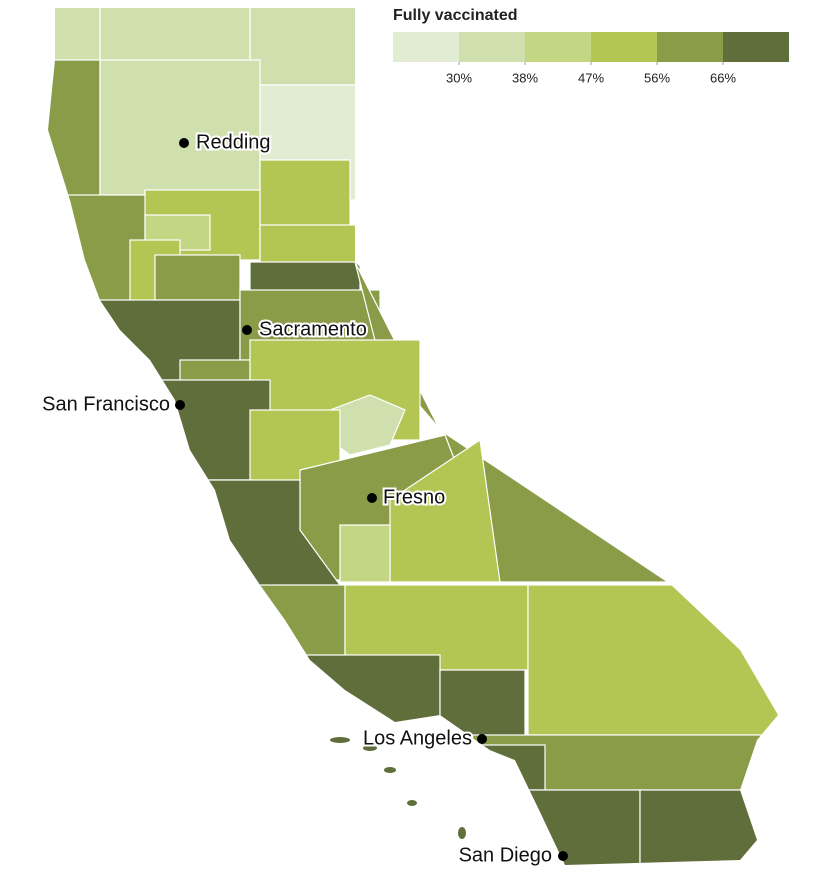 The width and height of the screenshot is (840, 892). Describe the element at coordinates (525, 77) in the screenshot. I see `legend-tick-label: 38%` at that location.